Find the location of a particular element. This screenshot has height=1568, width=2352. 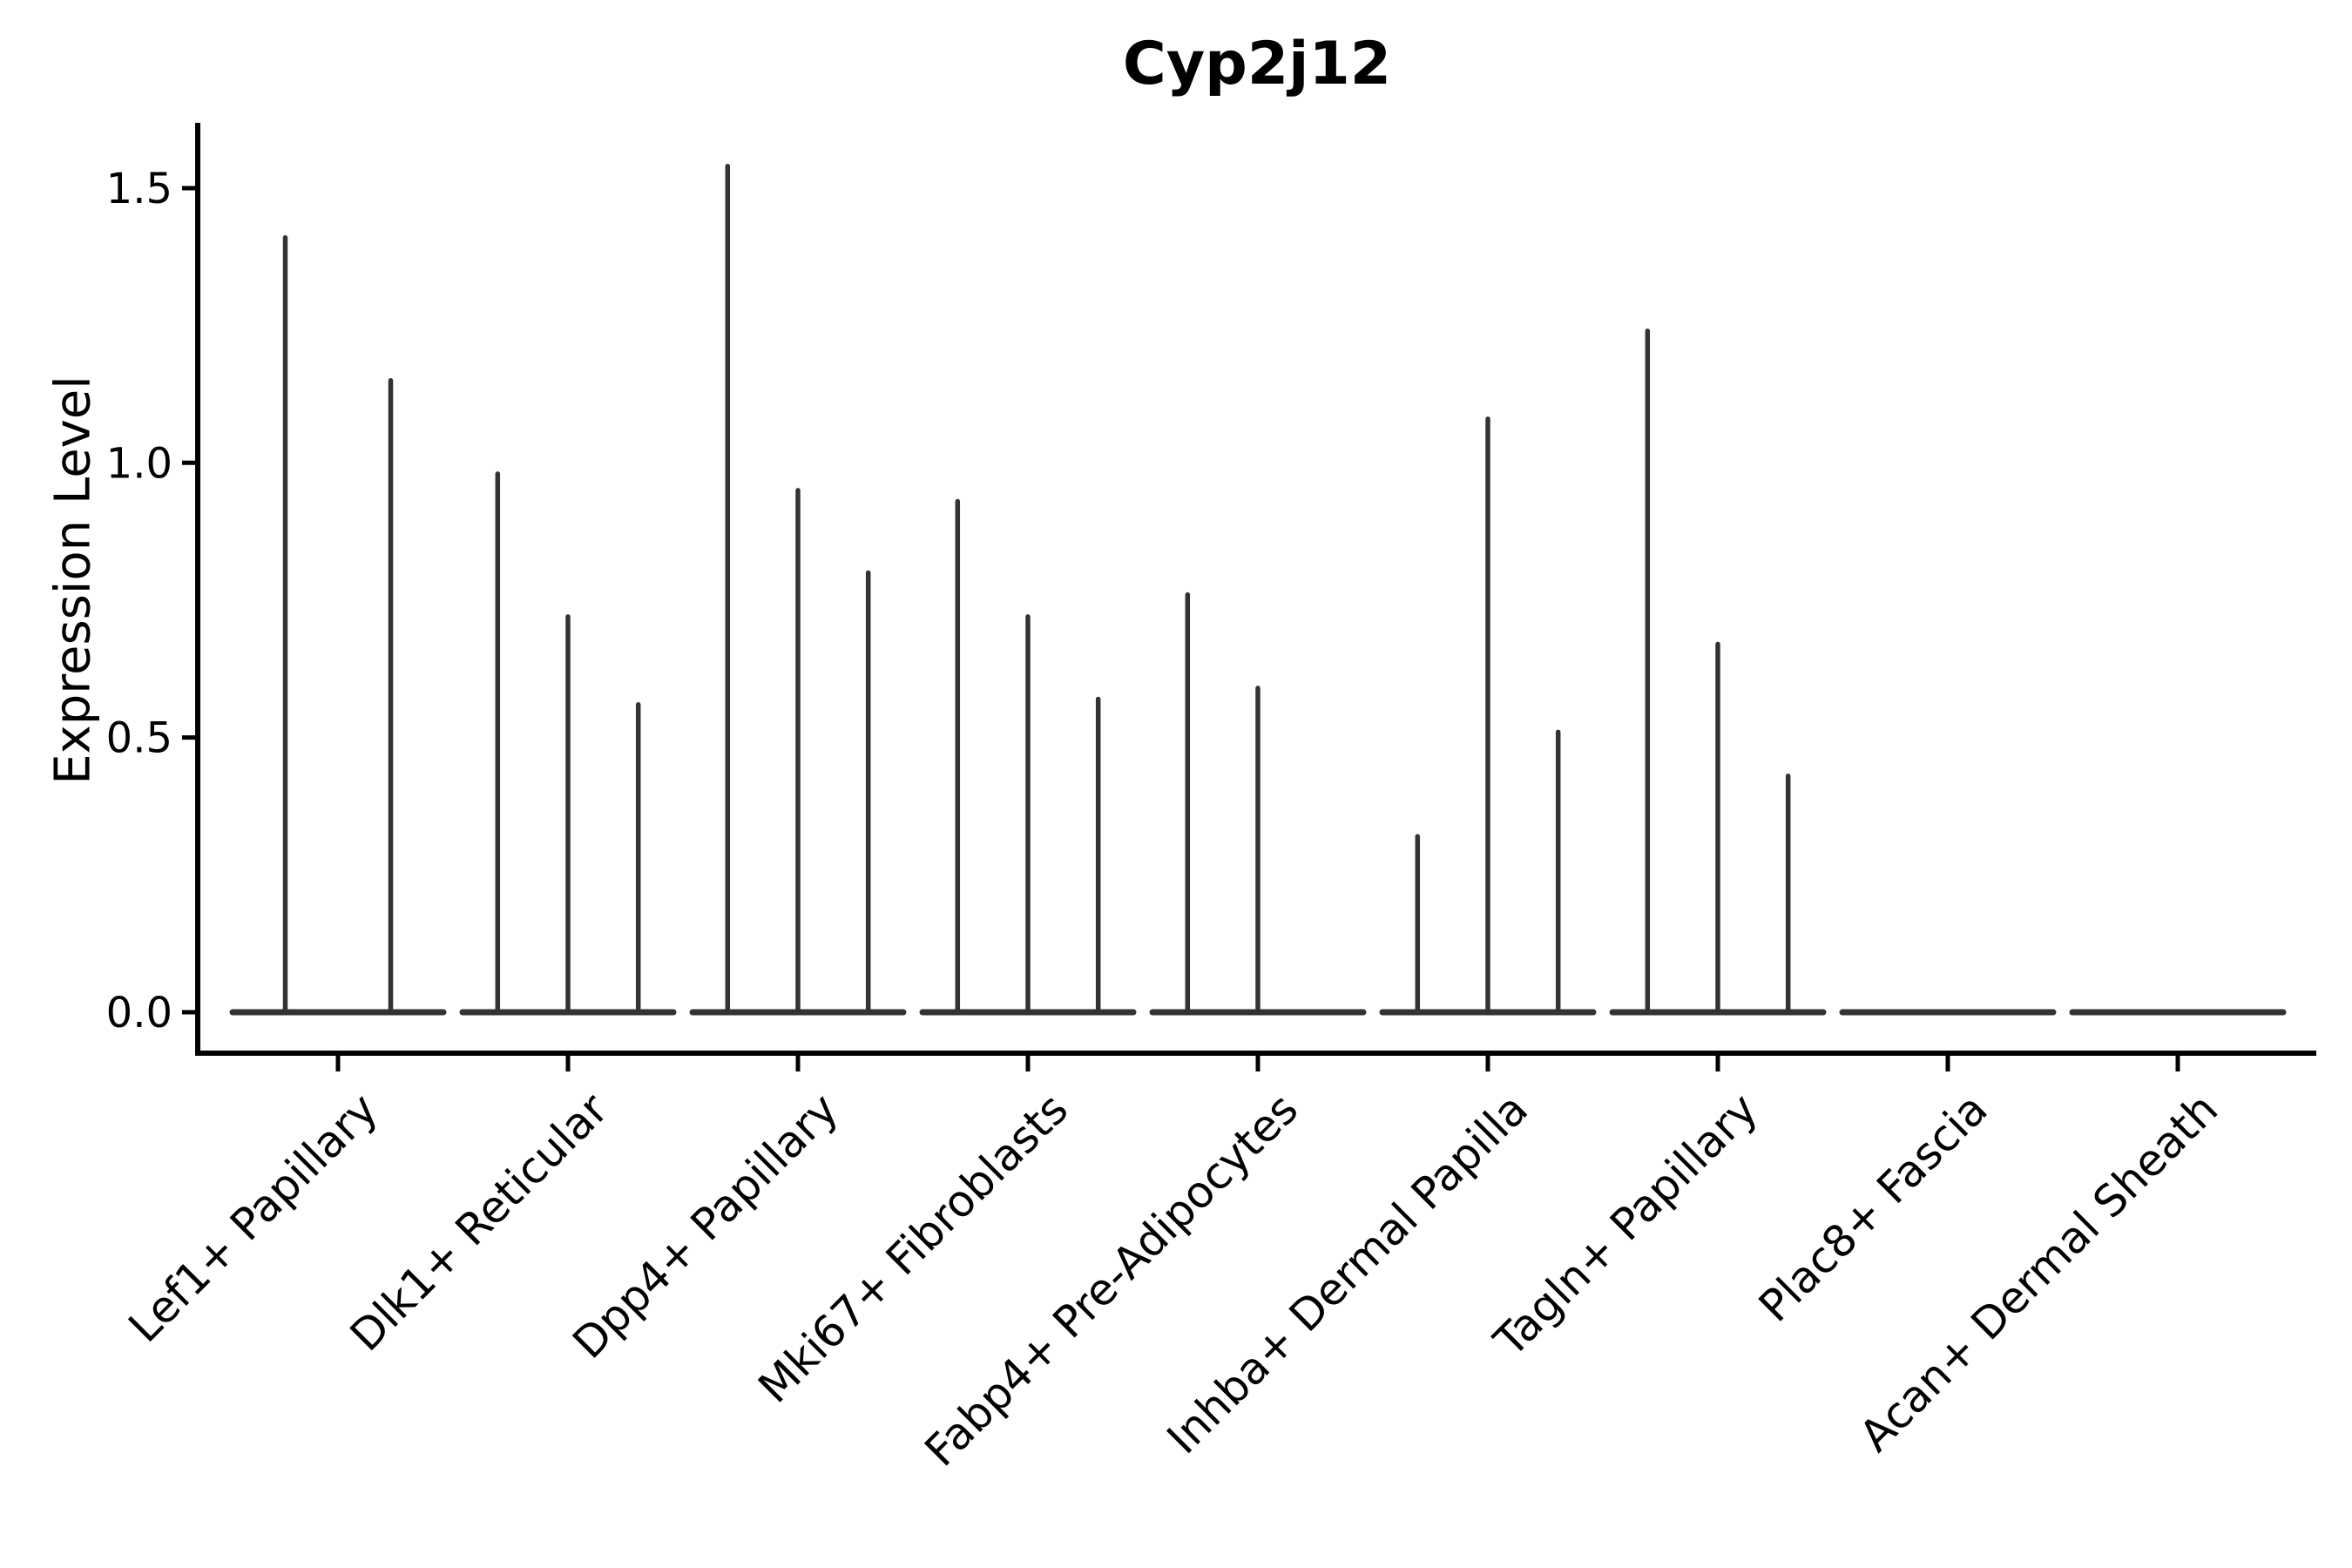

y-tick-label: 1.0 is located at coordinates (139, 464).